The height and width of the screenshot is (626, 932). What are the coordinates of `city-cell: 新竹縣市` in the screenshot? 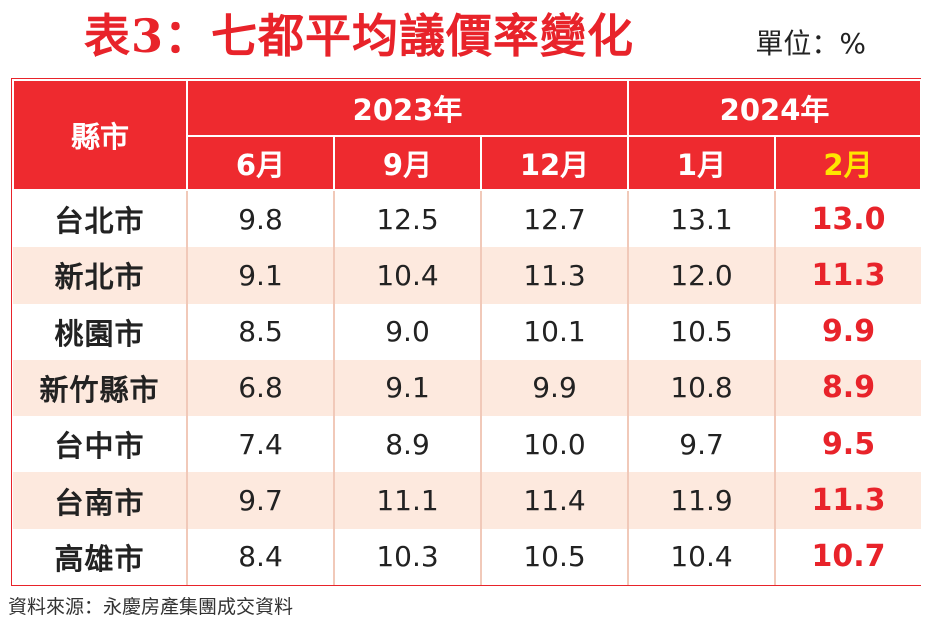 It's located at (100, 388).